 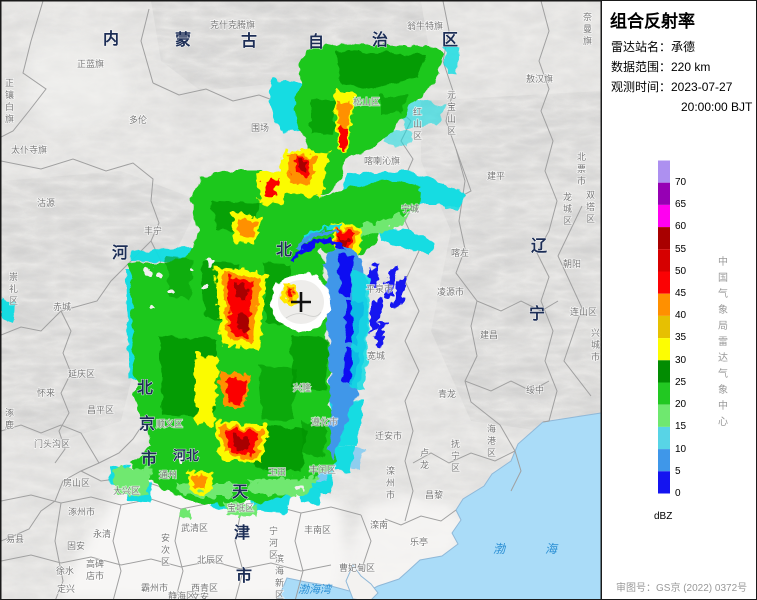 I want to click on svg-text: 易县, so click(x=15, y=539).